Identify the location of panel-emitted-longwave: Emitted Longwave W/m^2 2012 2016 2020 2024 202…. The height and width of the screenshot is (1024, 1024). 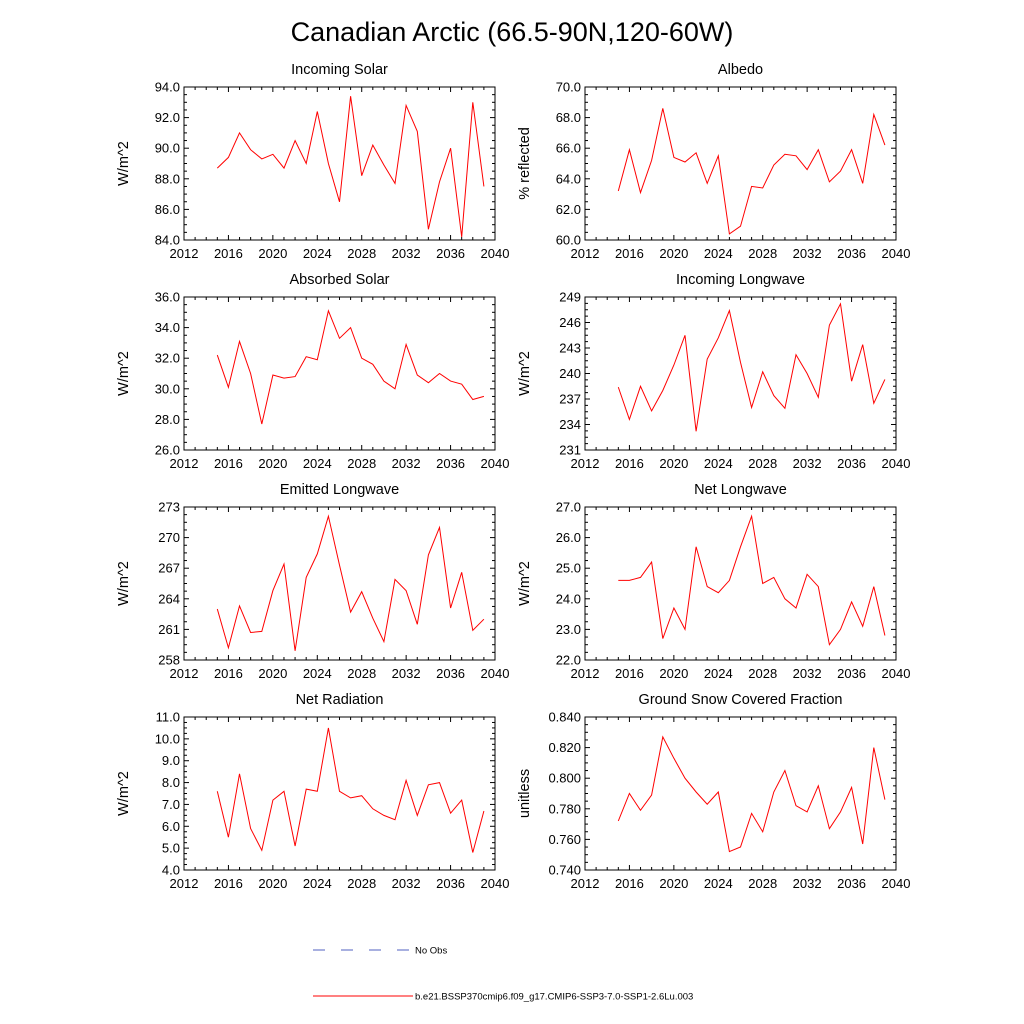
(312, 581).